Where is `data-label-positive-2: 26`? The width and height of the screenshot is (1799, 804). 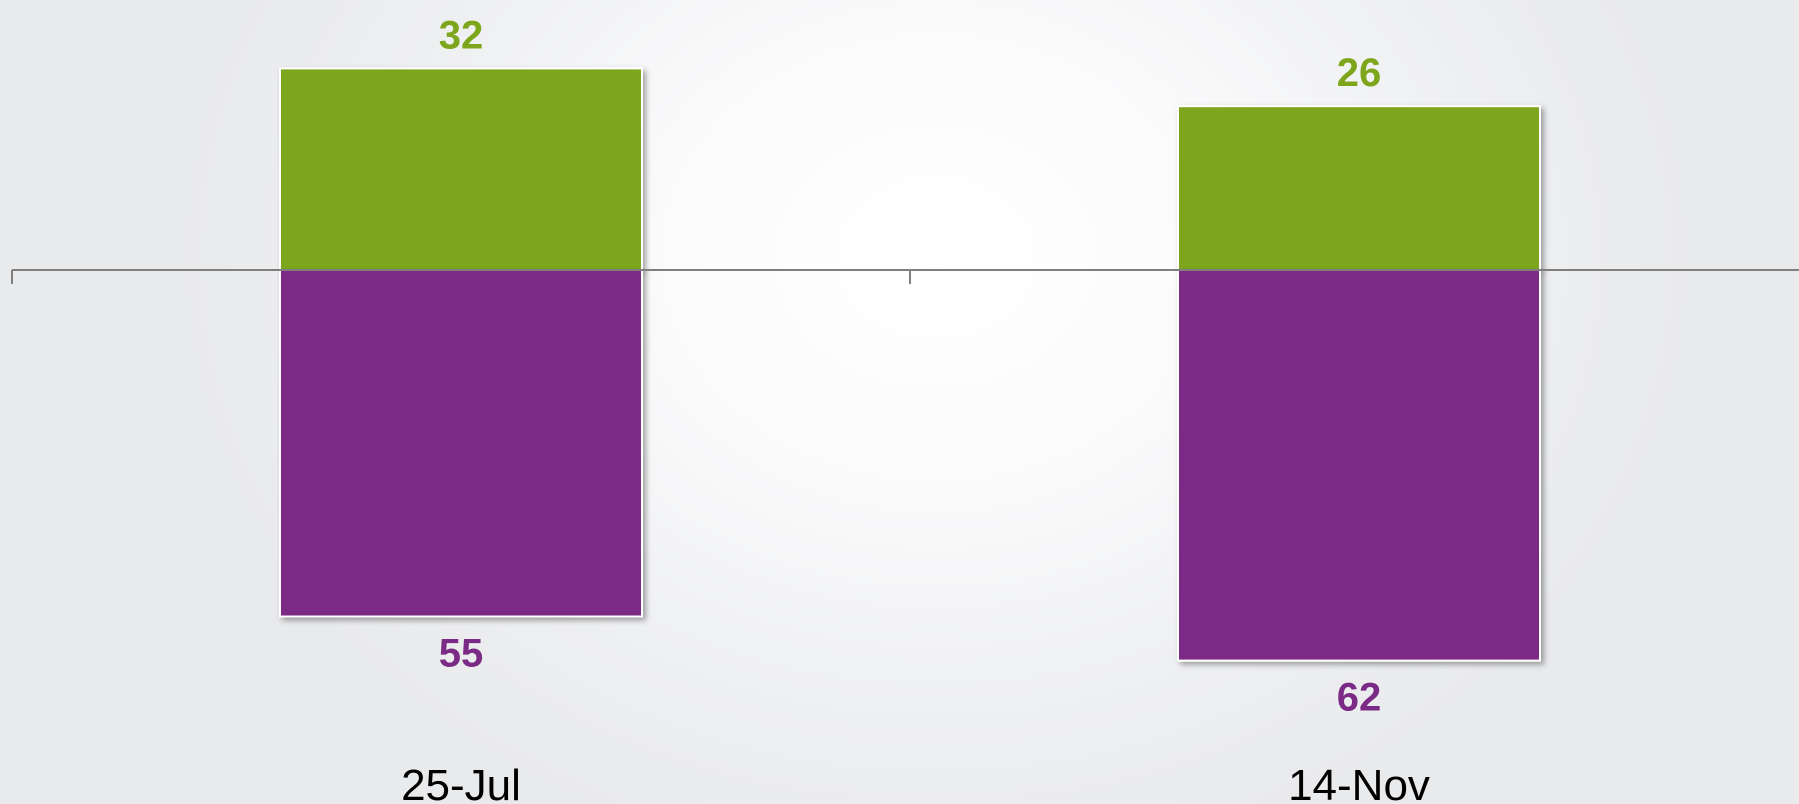 data-label-positive-2: 26 is located at coordinates (1359, 73).